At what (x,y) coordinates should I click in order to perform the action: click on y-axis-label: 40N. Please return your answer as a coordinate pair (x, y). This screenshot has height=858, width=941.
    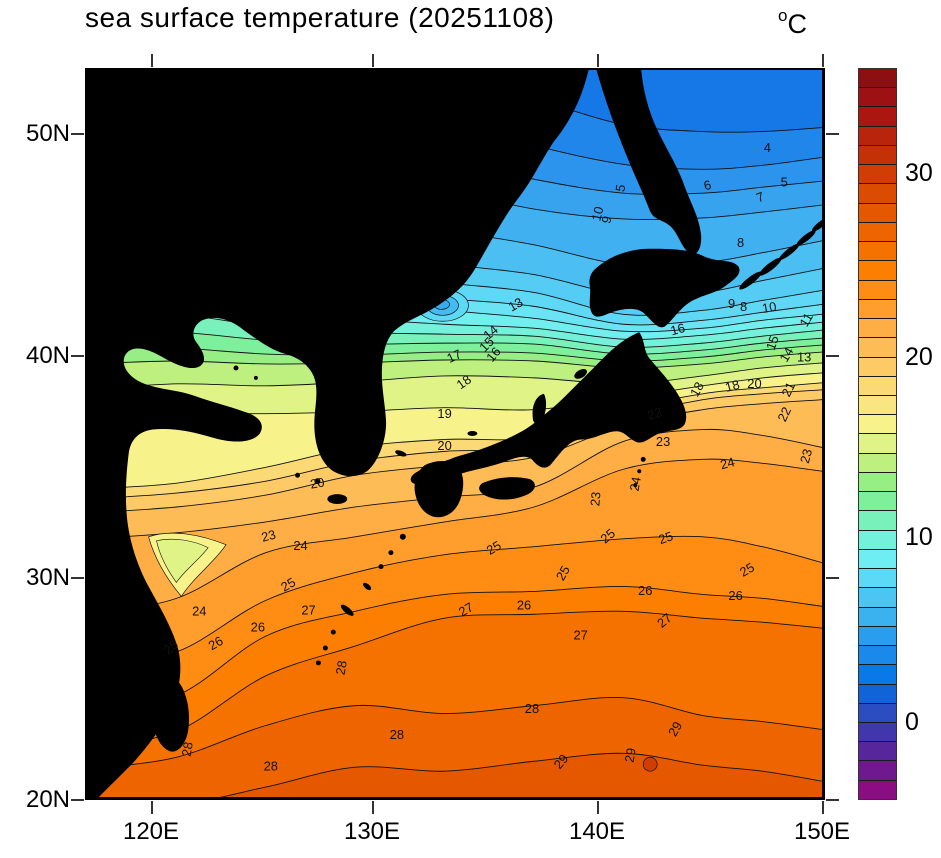
    Looking at the image, I should click on (47, 355).